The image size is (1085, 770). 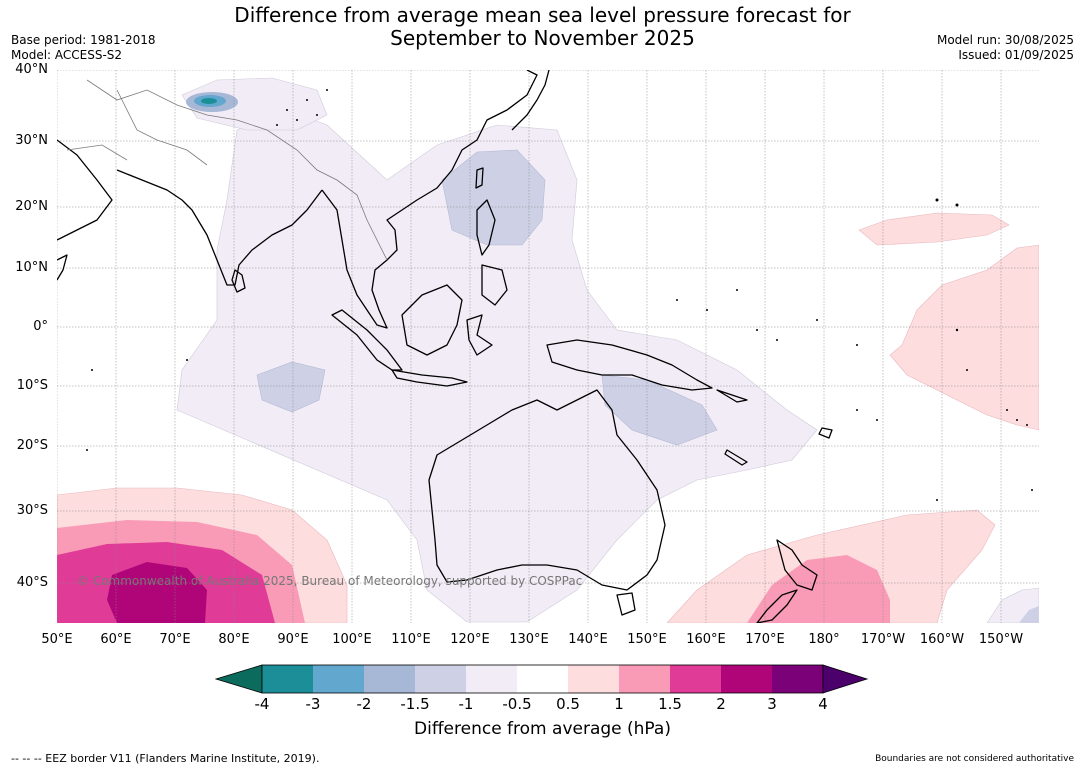 What do you see at coordinates (429, 199) in the screenshot?
I see `coastline-se-asia` at bounding box center [429, 199].